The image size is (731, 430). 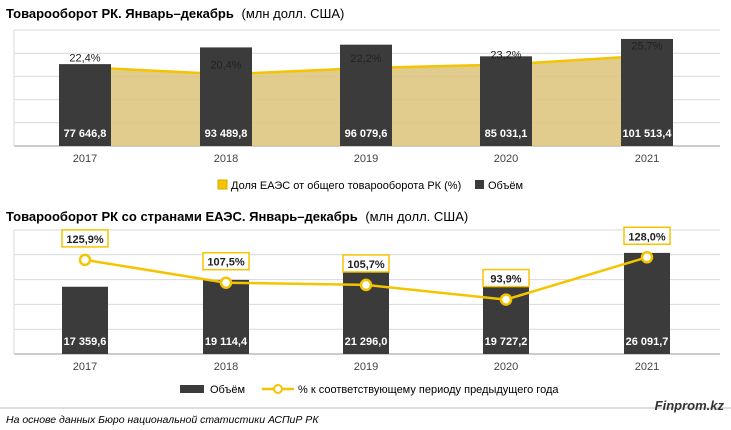 What do you see at coordinates (505, 186) in the screenshot?
I see `legend-volume-label-1: Объём` at bounding box center [505, 186].